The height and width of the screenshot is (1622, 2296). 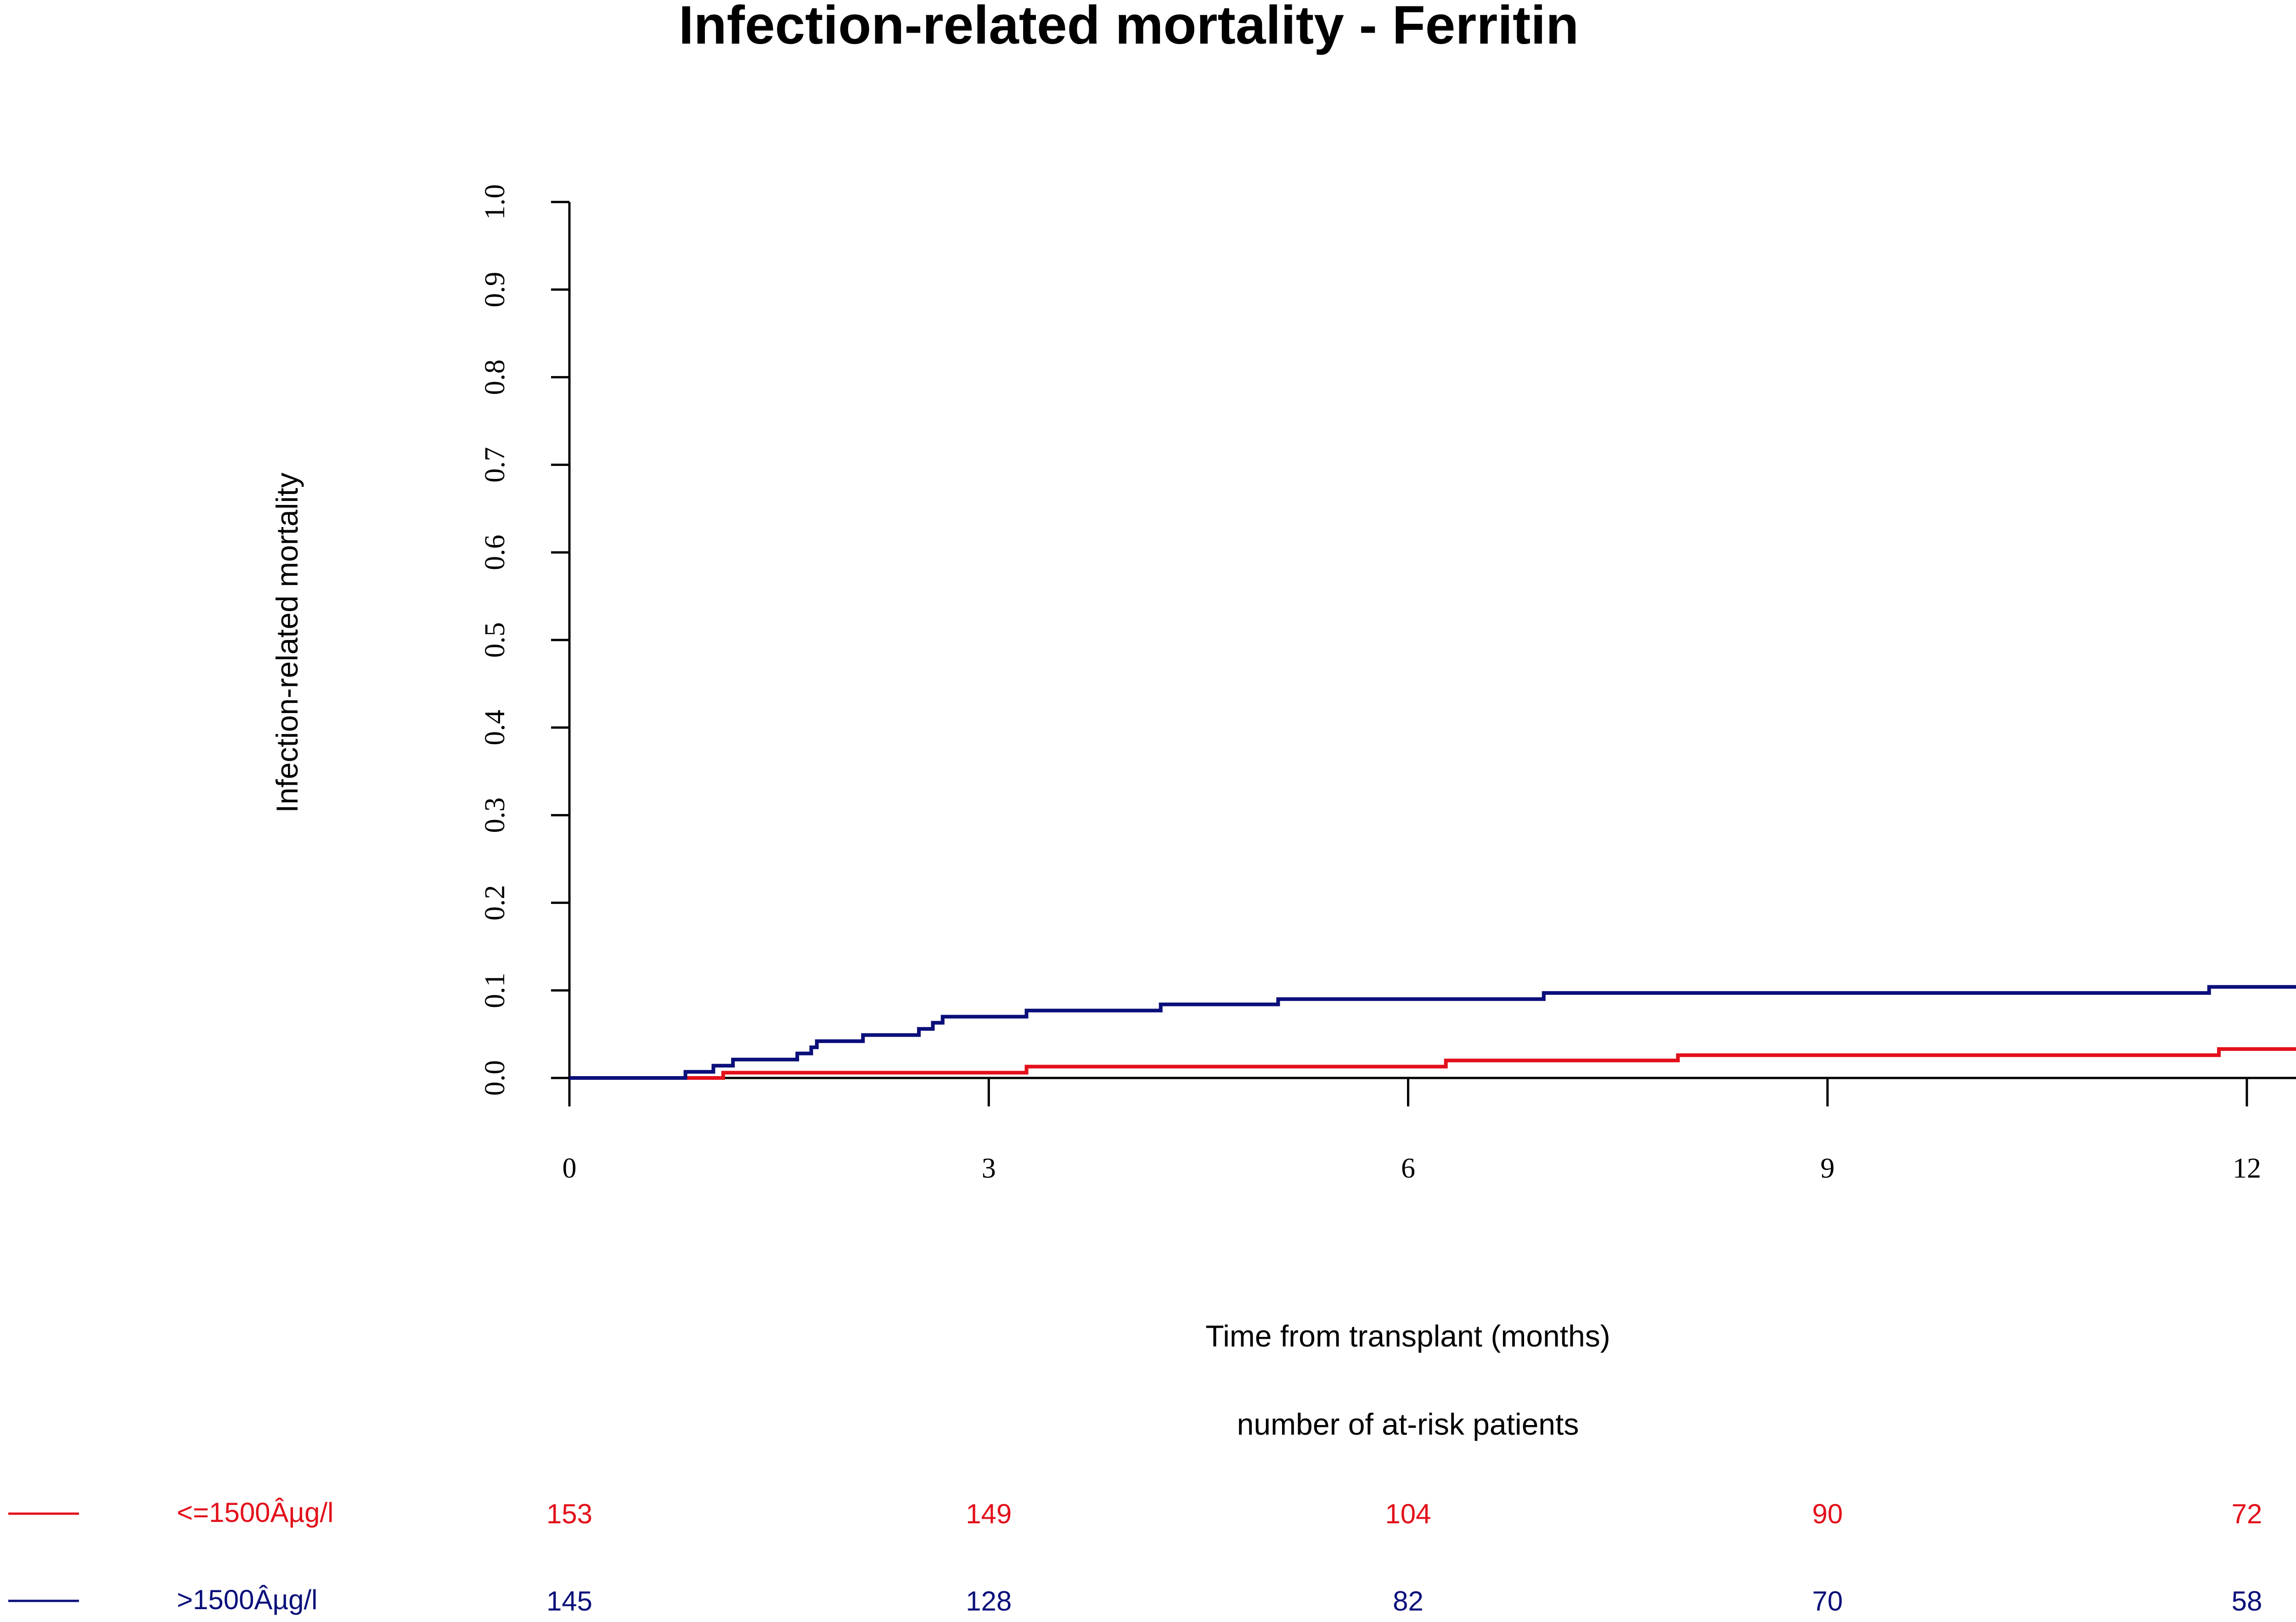 What do you see at coordinates (525, 640) in the screenshot?
I see `y-axis: 0.0 0.1 0.2 0.3 0.4 0.5 0.6 0.7 0.8 0.9 1.0` at bounding box center [525, 640].